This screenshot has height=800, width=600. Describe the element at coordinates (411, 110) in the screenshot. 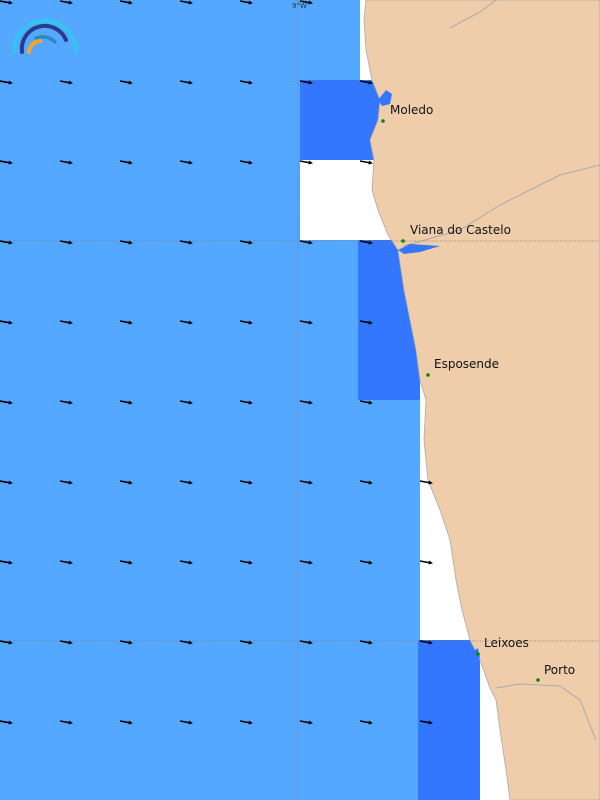

I see `place-label: Moledo` at that location.